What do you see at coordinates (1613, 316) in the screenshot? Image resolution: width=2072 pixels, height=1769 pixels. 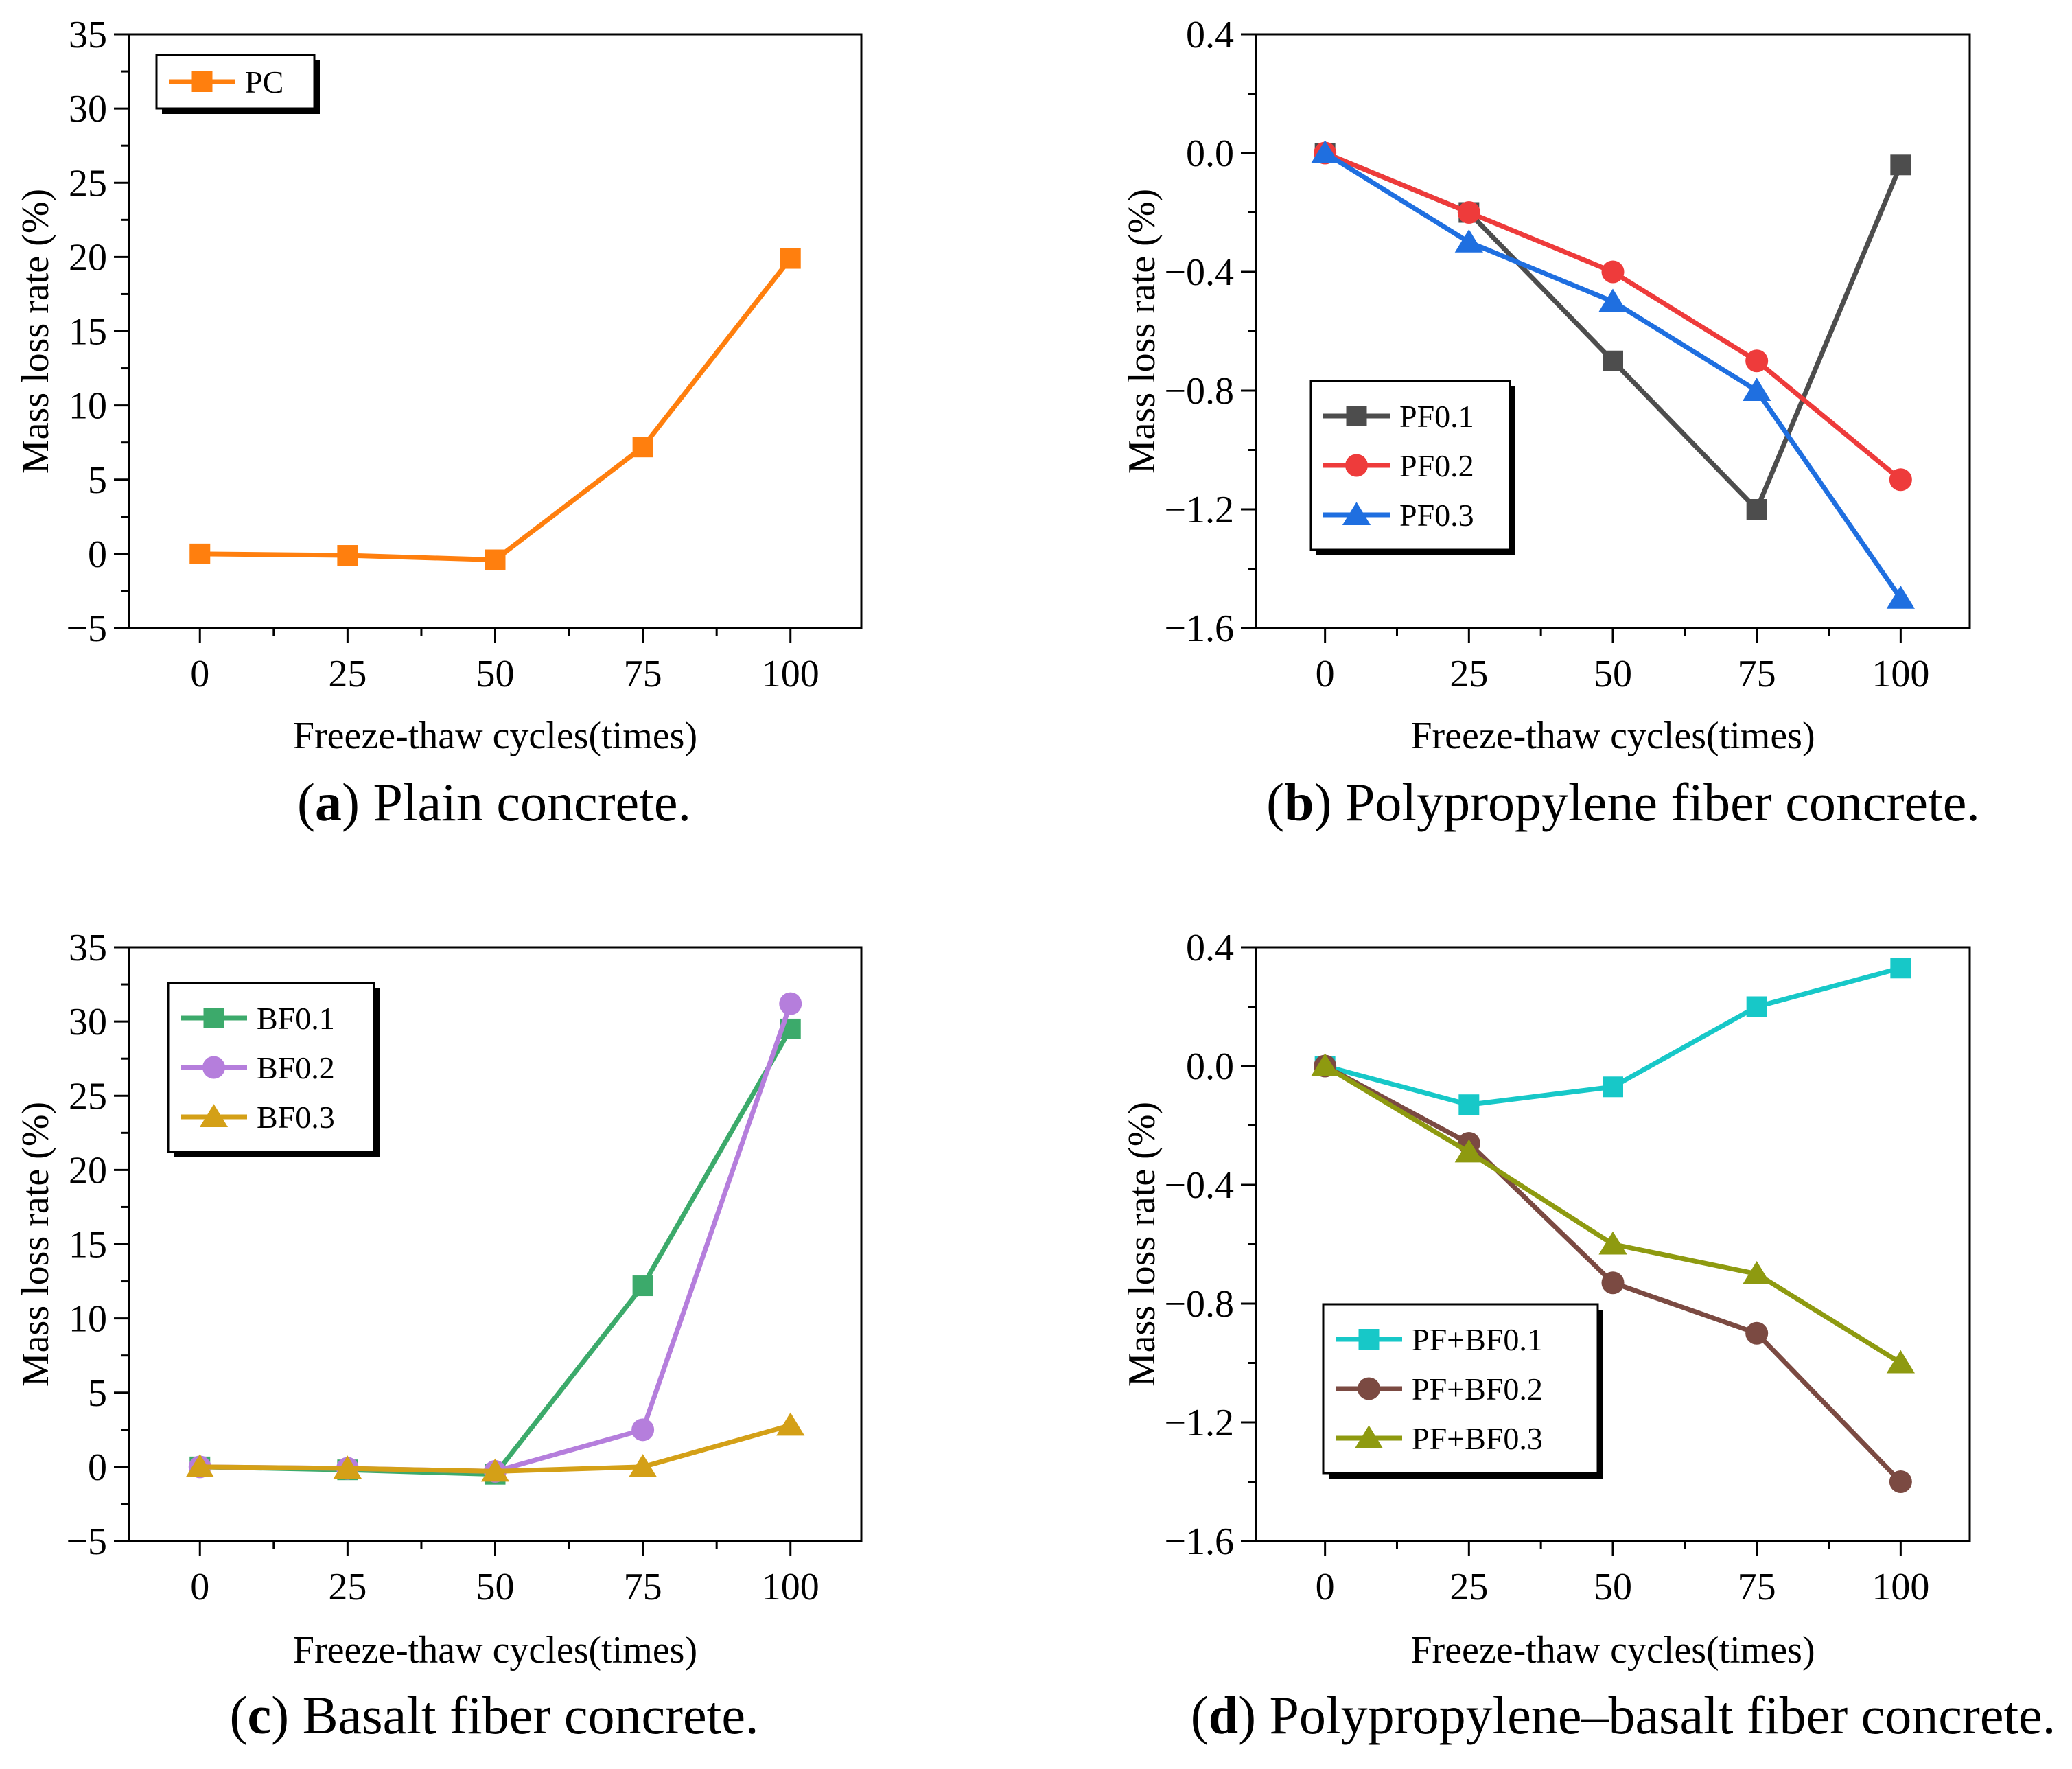 I see `series-PF0.2` at bounding box center [1613, 316].